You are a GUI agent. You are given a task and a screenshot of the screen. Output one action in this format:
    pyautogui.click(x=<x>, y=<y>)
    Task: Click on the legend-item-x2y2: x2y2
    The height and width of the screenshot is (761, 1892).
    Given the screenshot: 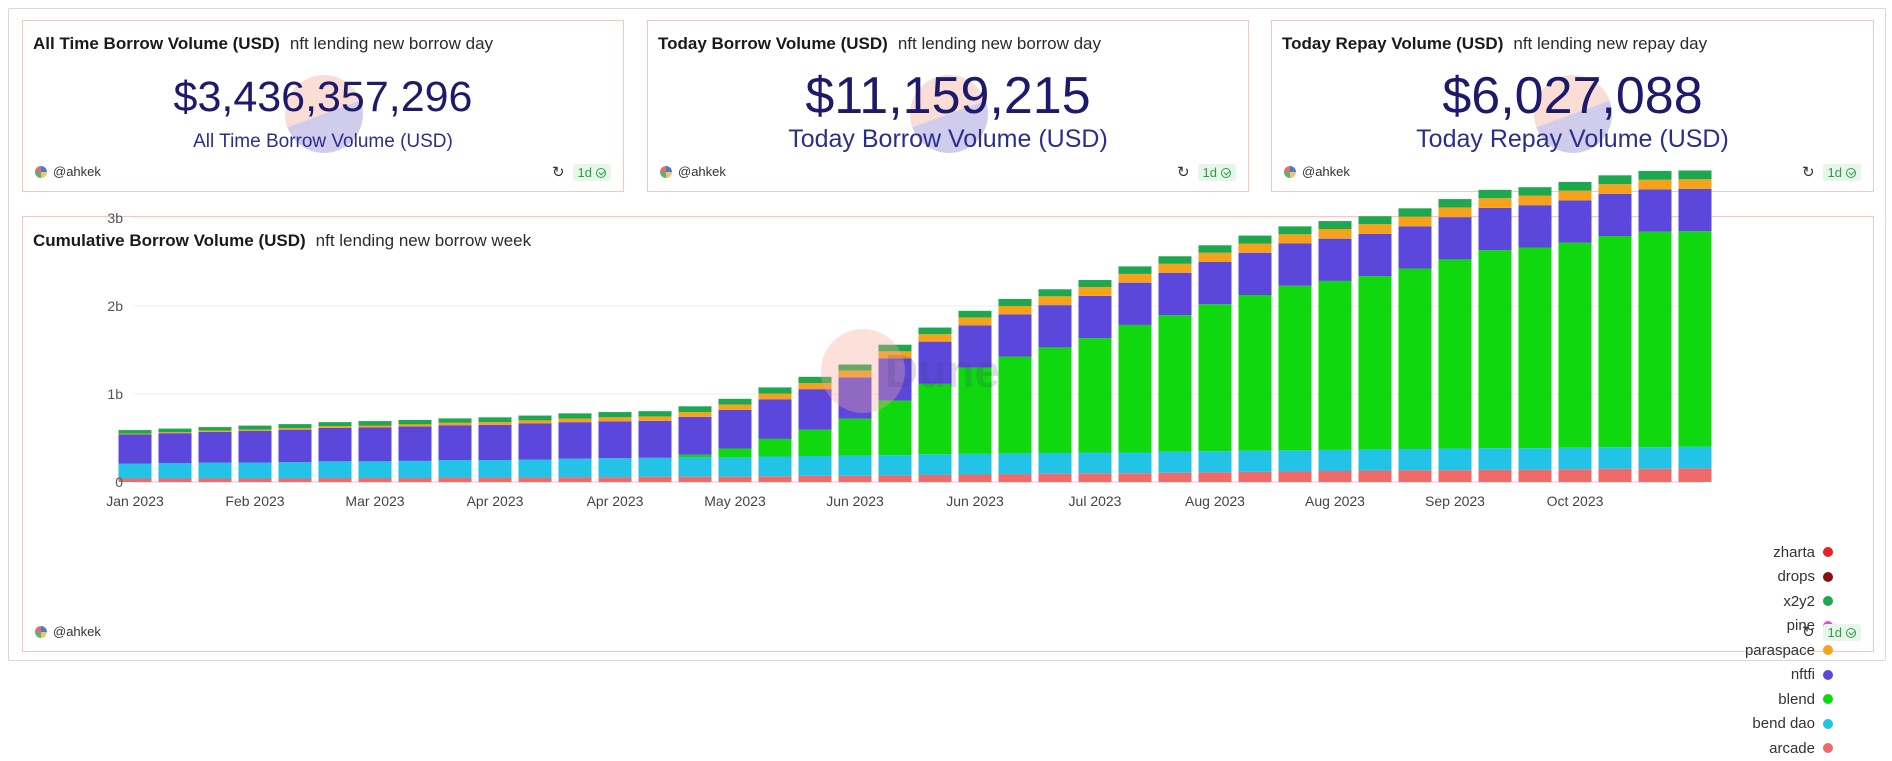 What is the action you would take?
    pyautogui.click(x=1789, y=601)
    